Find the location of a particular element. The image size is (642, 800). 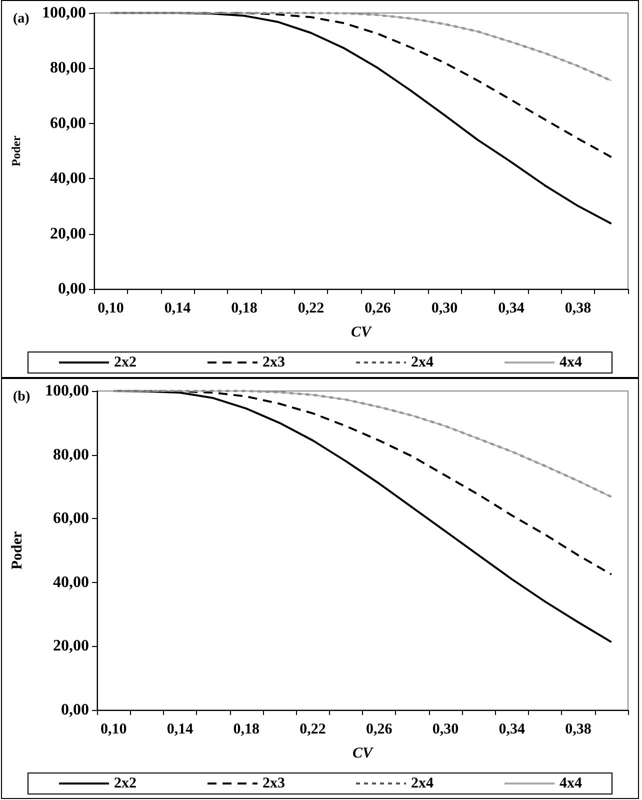

chart-title: (a) is located at coordinates (21, 19).